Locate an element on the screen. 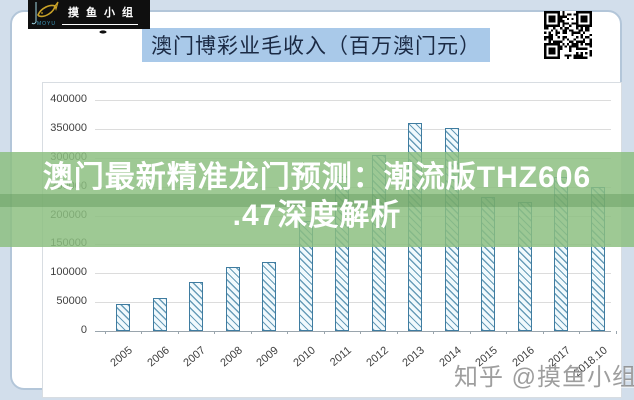 The width and height of the screenshot is (634, 400). promo-line-2: .47深度解析 is located at coordinates (317, 216).